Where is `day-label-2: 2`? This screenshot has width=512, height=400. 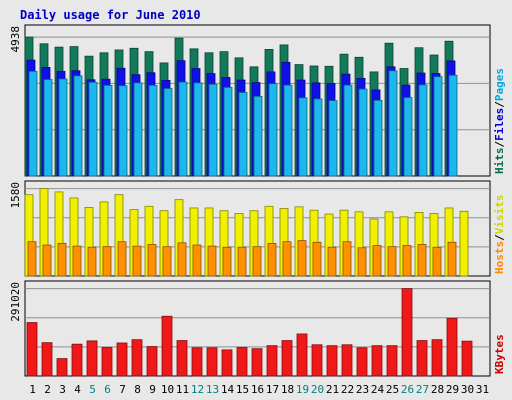
day-label-2: 2 is located at coordinates (47, 389).